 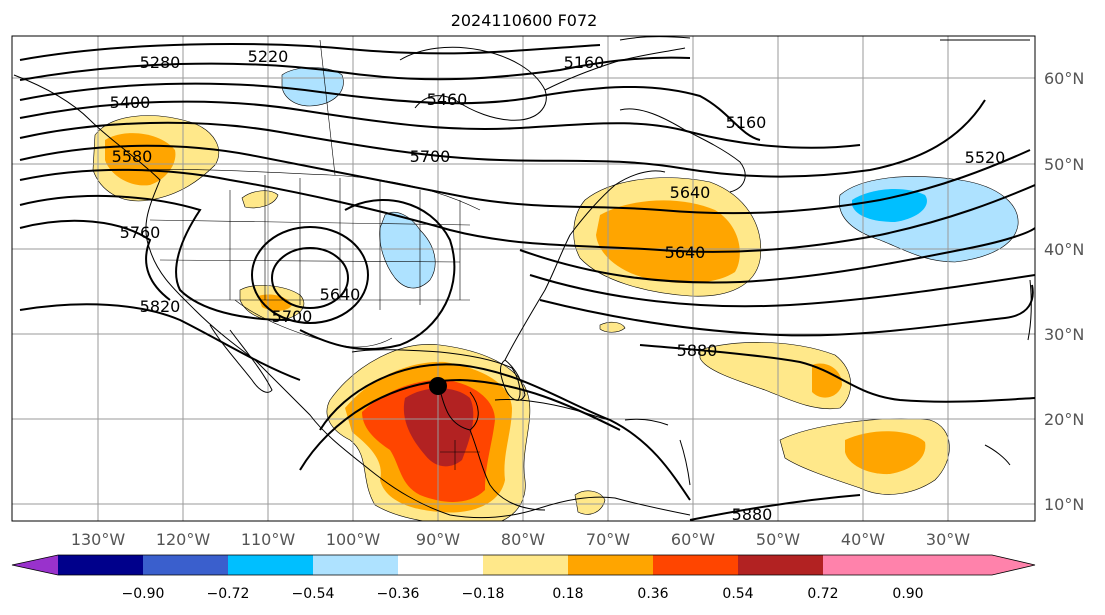 I want to click on colorbar-label: −0.90, so click(x=143, y=594).